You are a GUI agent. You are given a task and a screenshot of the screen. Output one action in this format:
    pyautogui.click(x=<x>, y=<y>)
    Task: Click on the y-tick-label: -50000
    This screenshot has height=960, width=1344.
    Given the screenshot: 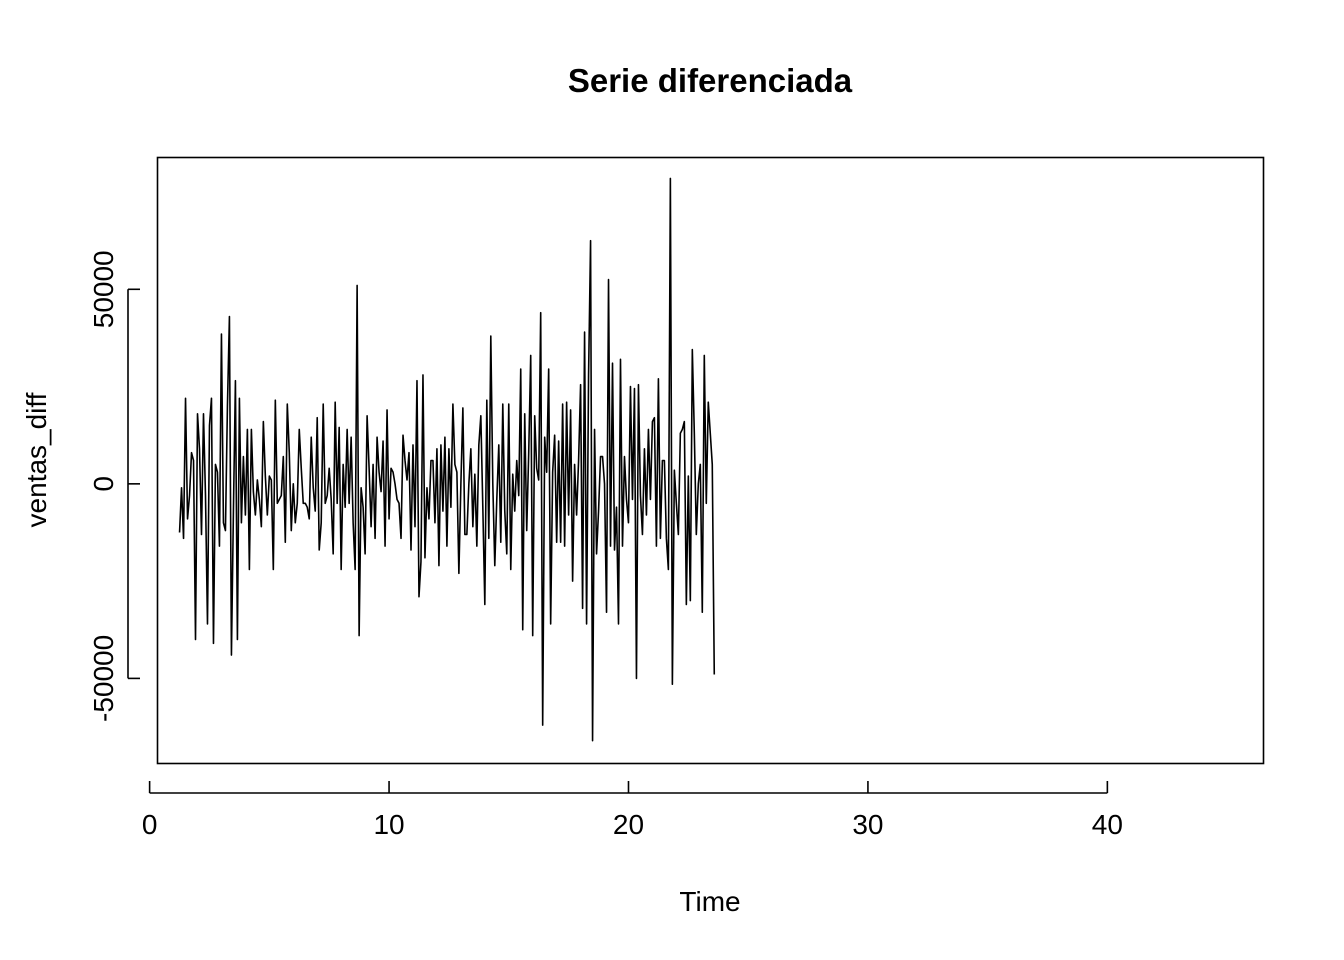 What is the action you would take?
    pyautogui.click(x=103, y=678)
    